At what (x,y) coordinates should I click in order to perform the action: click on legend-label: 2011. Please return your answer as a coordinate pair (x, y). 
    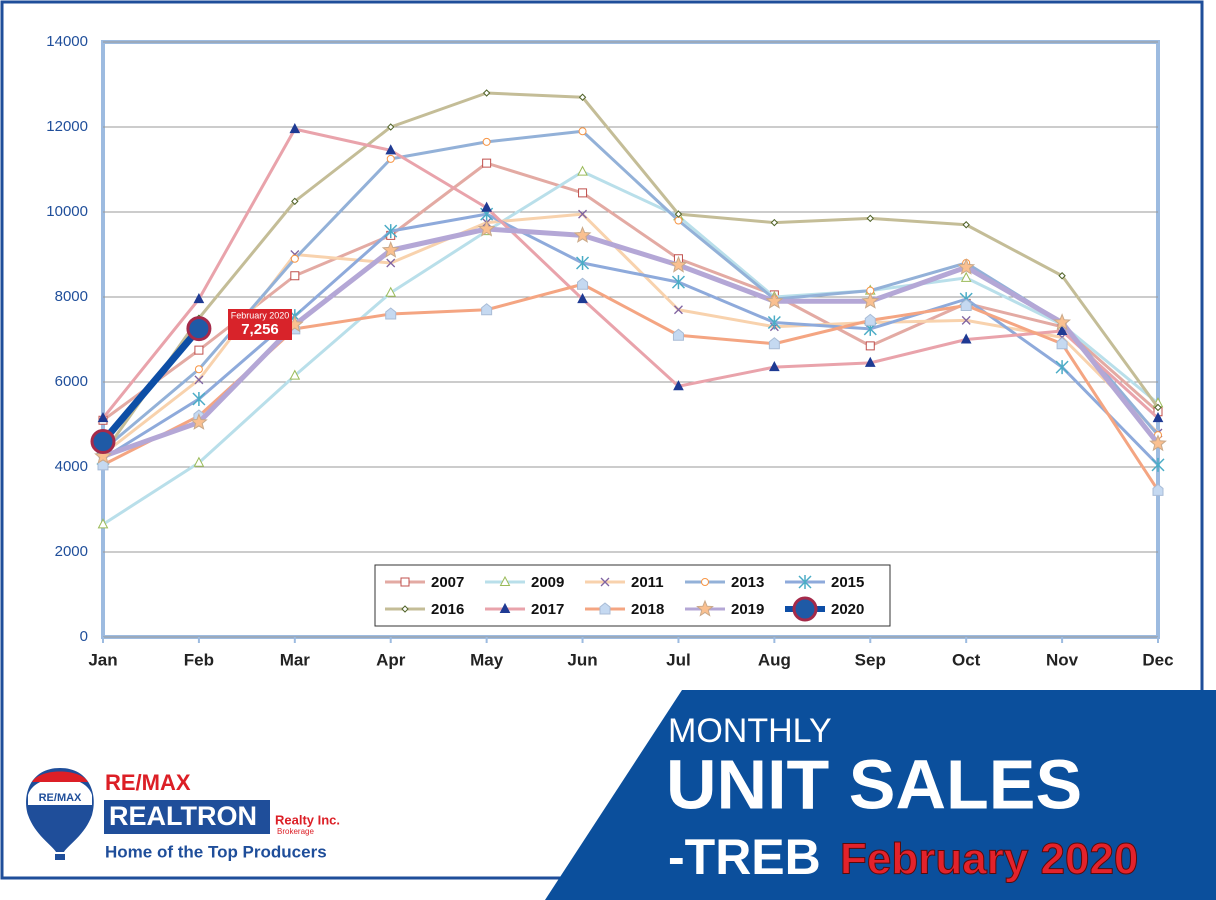
    Looking at the image, I should click on (647, 582).